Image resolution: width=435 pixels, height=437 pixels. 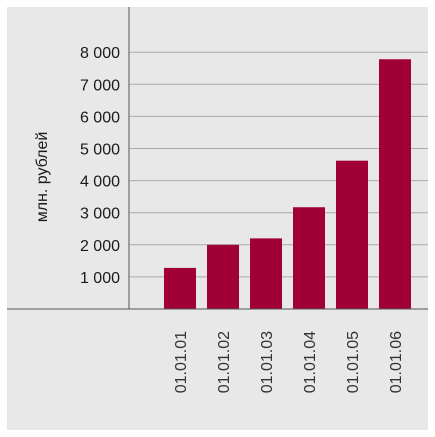 I want to click on x-tick-label: 01.01.06, so click(x=396, y=362).